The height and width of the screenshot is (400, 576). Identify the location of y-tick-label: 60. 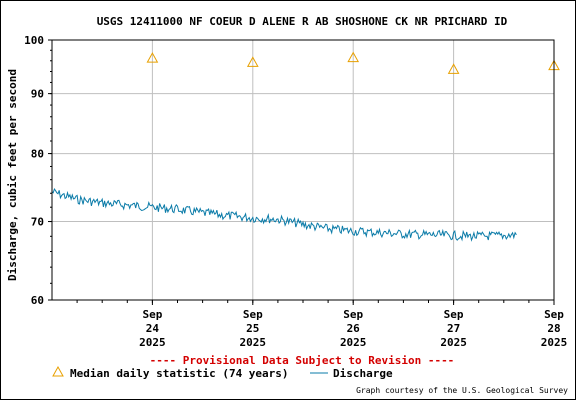
(37, 300).